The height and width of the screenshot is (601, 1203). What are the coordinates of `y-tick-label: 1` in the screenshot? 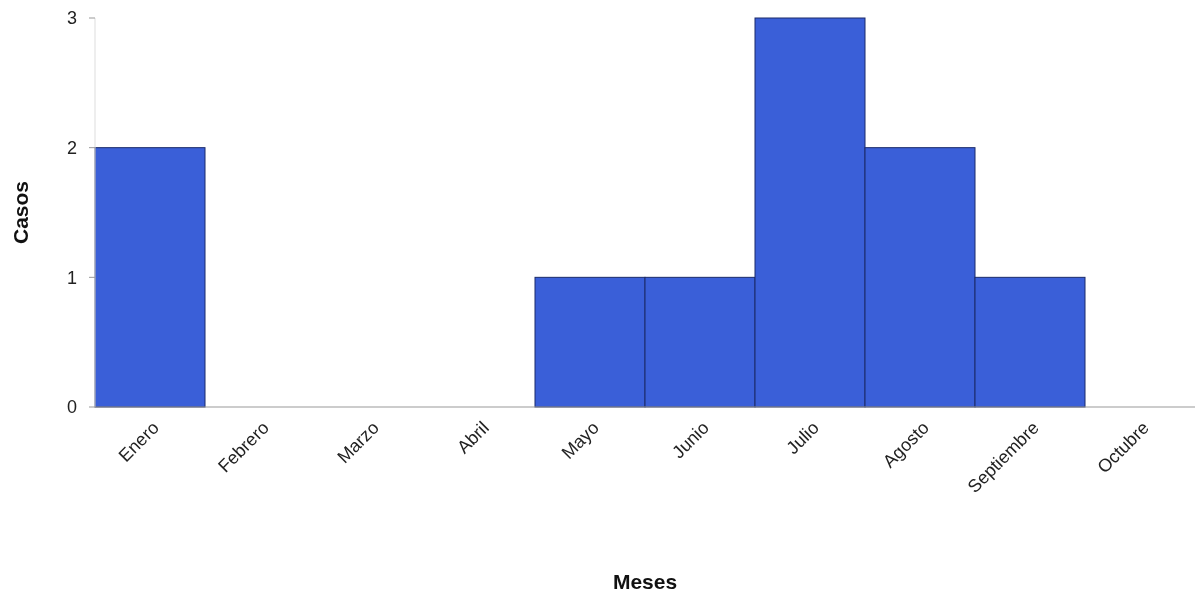 It's located at (71, 277).